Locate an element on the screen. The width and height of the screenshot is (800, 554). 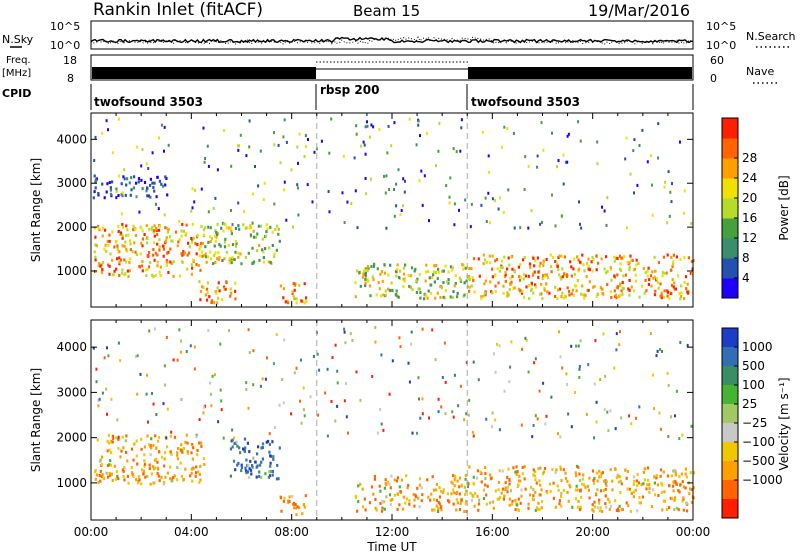
y-tick-label: 3000 is located at coordinates (71, 392).